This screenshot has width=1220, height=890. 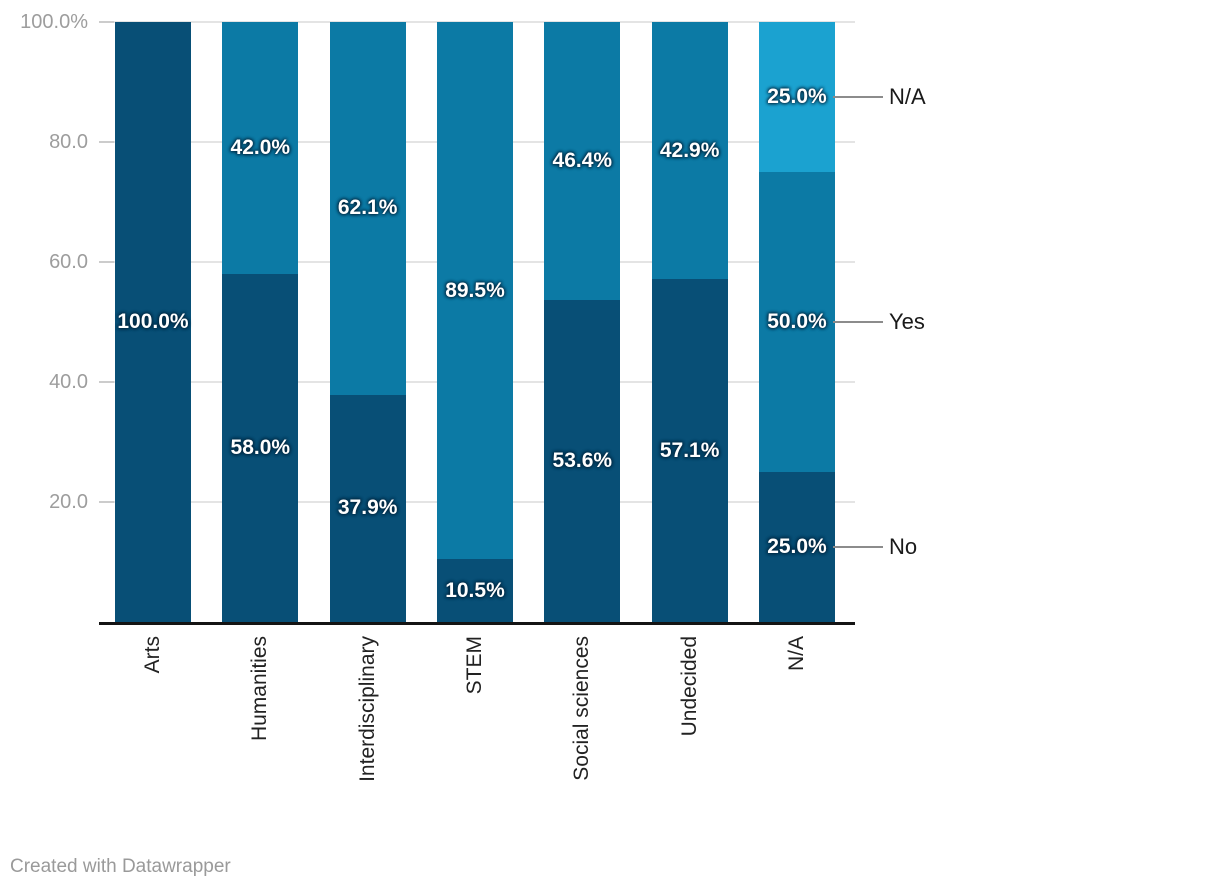 I want to click on value-label-stem-no: 10.5%, so click(x=475, y=590).